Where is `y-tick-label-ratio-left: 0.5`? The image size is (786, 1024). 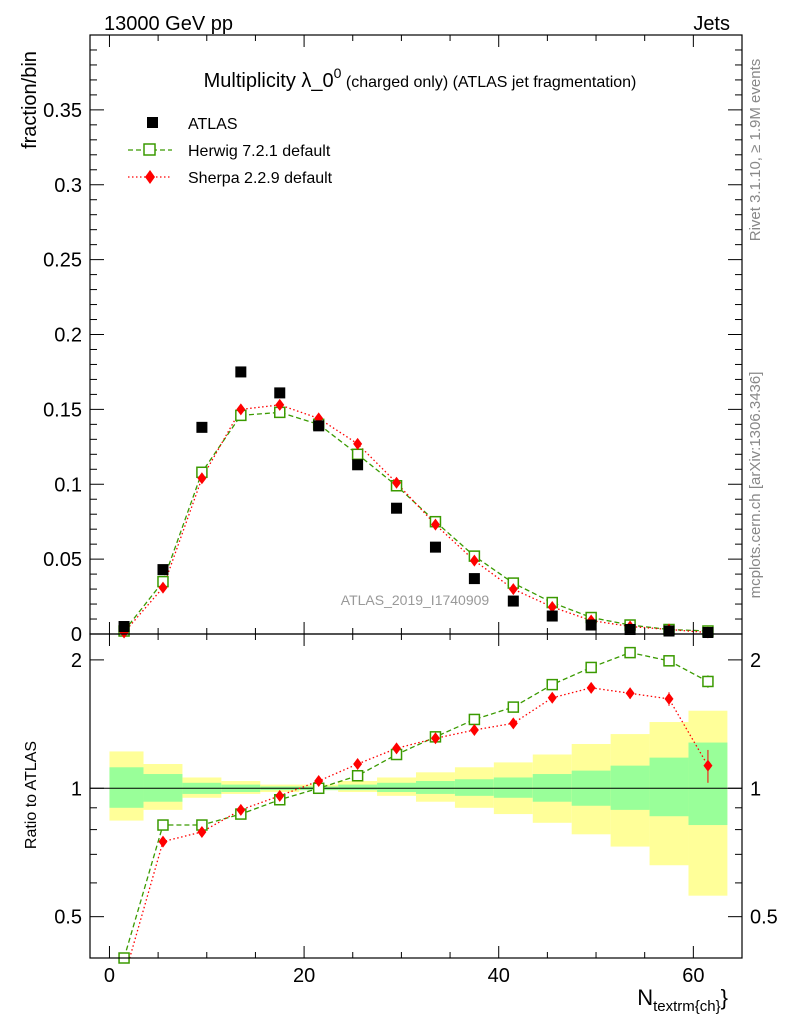
y-tick-label-ratio-left: 0.5 is located at coordinates (68, 918).